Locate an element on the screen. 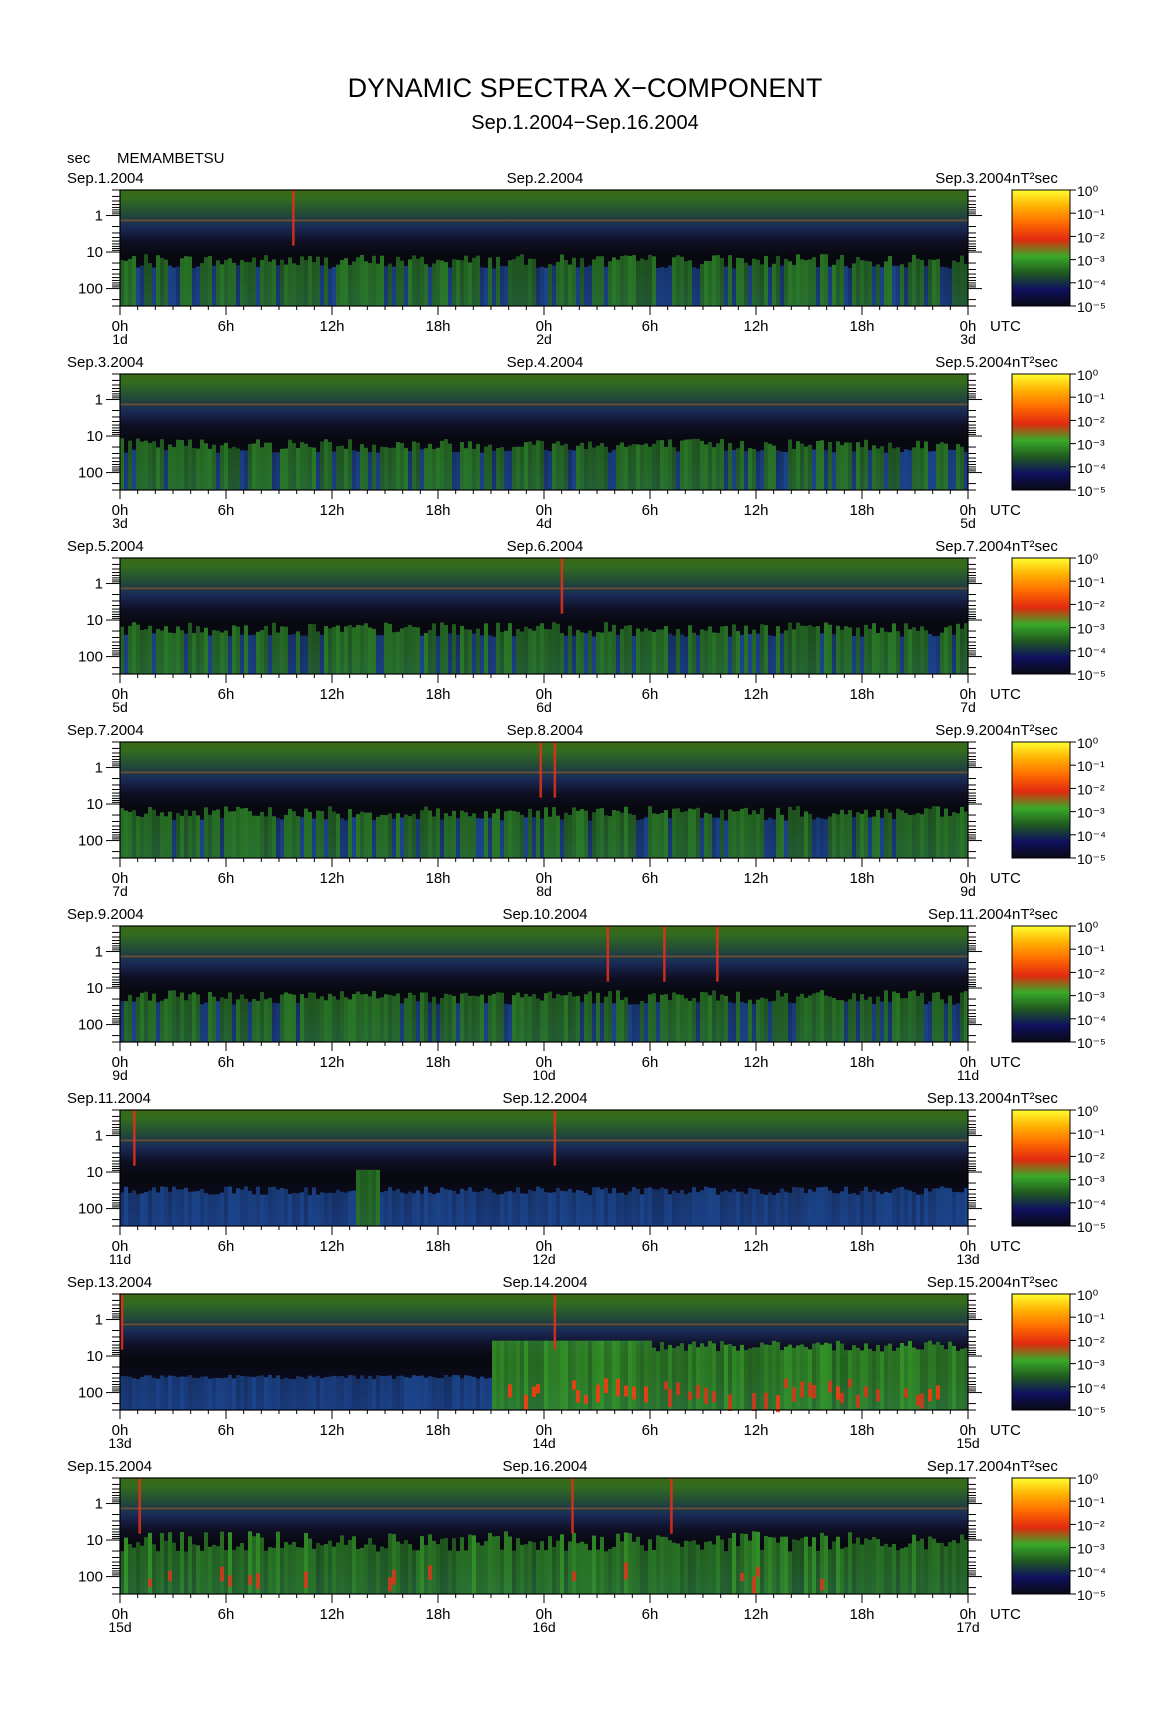  colorbar-tick-label: 10⁰ is located at coordinates (1088, 1479).